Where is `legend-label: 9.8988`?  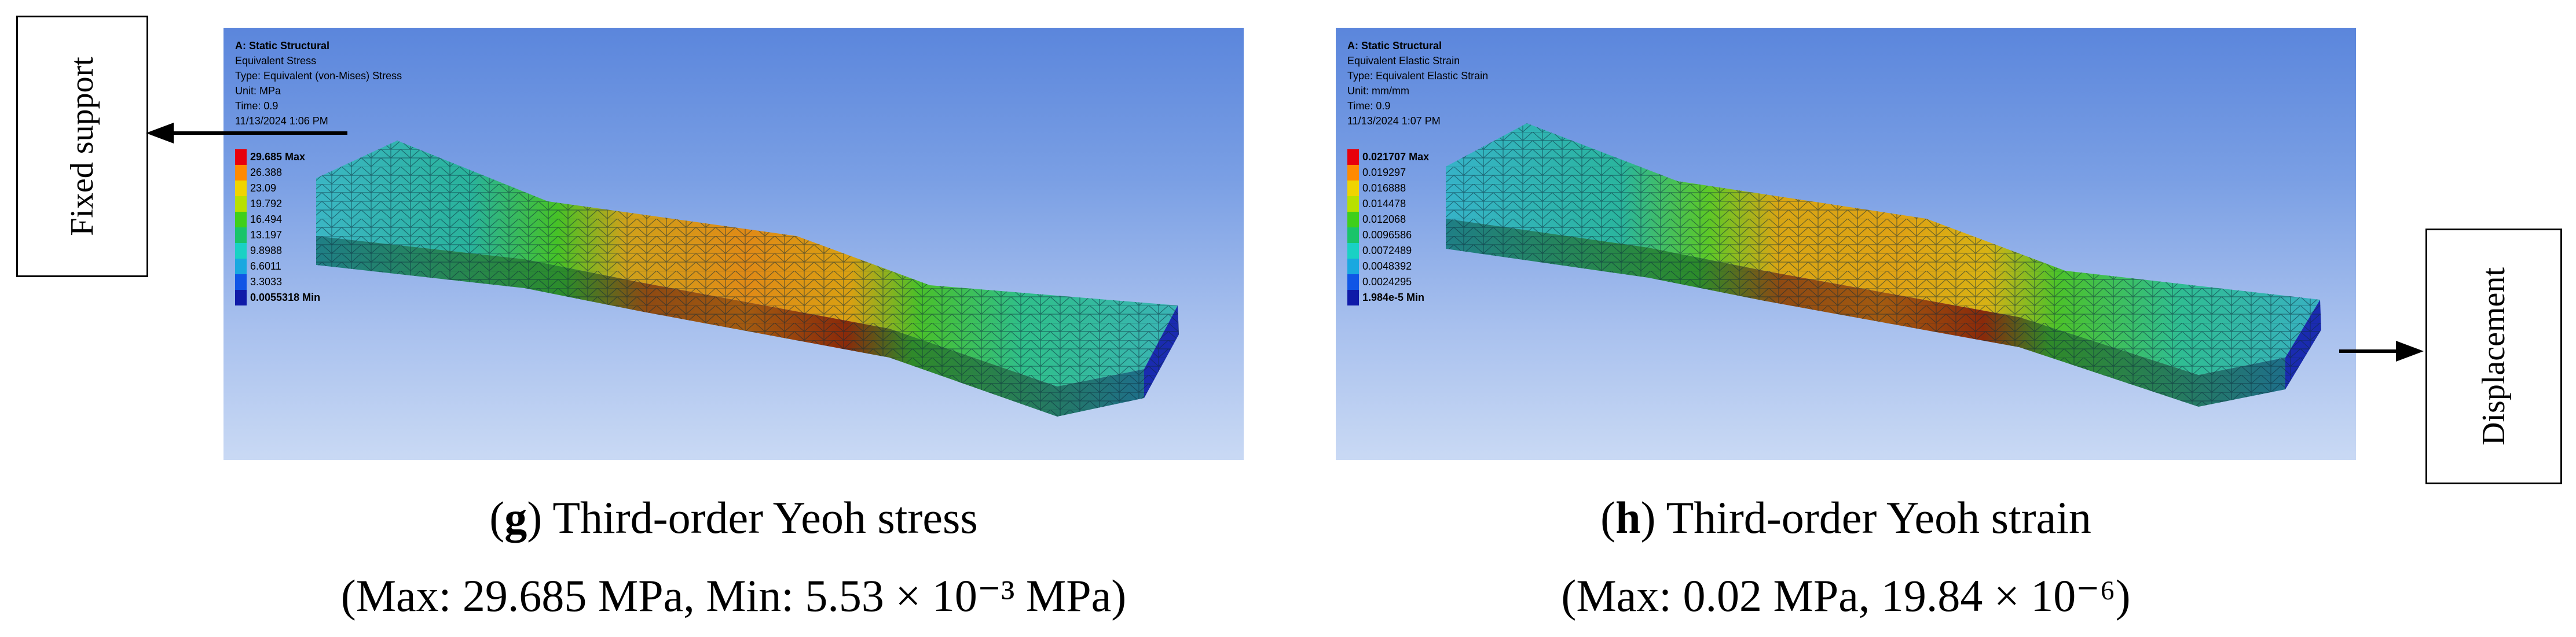
legend-label: 9.8988 is located at coordinates (266, 251).